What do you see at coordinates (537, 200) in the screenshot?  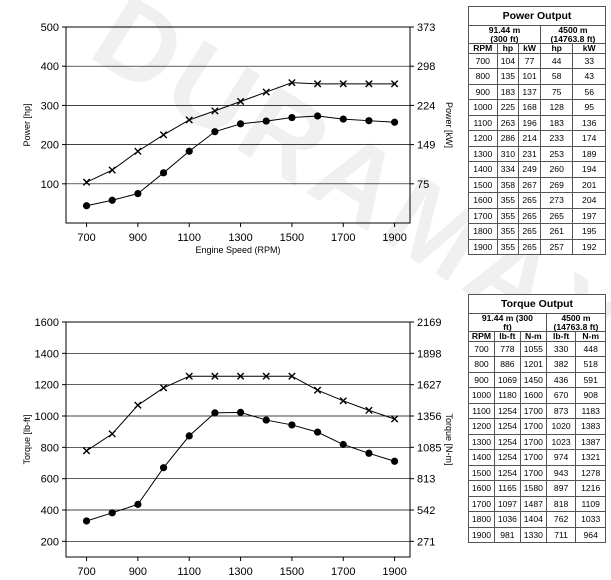 I see `table-row: 1600 355 265 273 204` at bounding box center [537, 200].